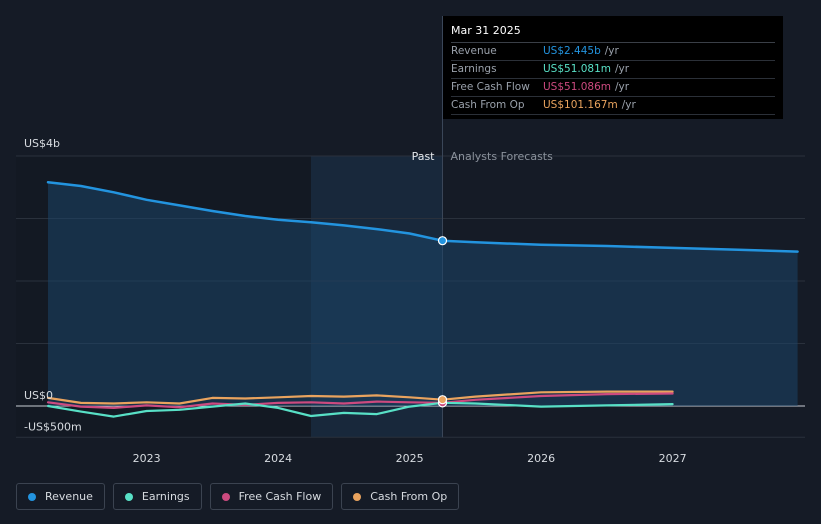 The width and height of the screenshot is (821, 524). I want to click on marker-cash-from-op, so click(442, 400).